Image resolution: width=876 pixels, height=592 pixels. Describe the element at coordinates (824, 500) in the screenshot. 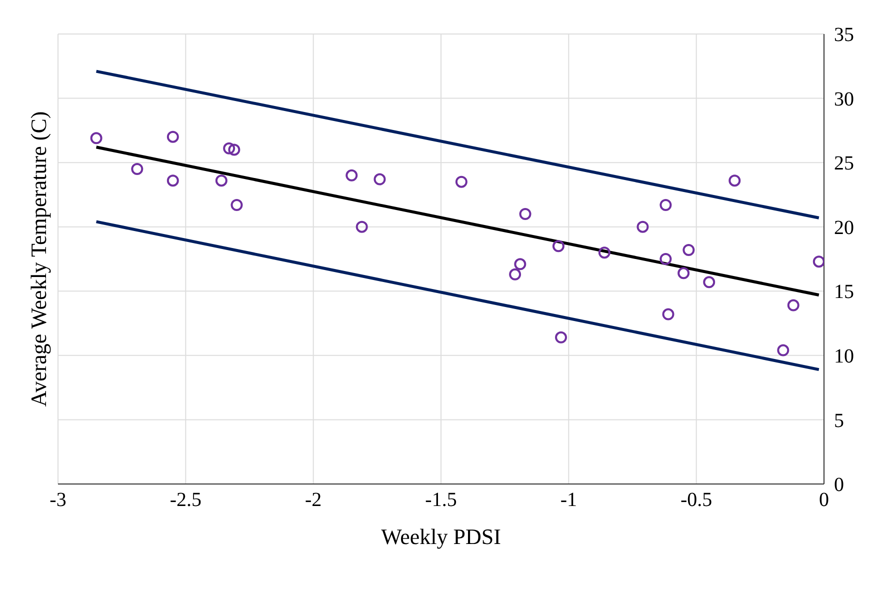

I see `x-tick-label: 0` at that location.